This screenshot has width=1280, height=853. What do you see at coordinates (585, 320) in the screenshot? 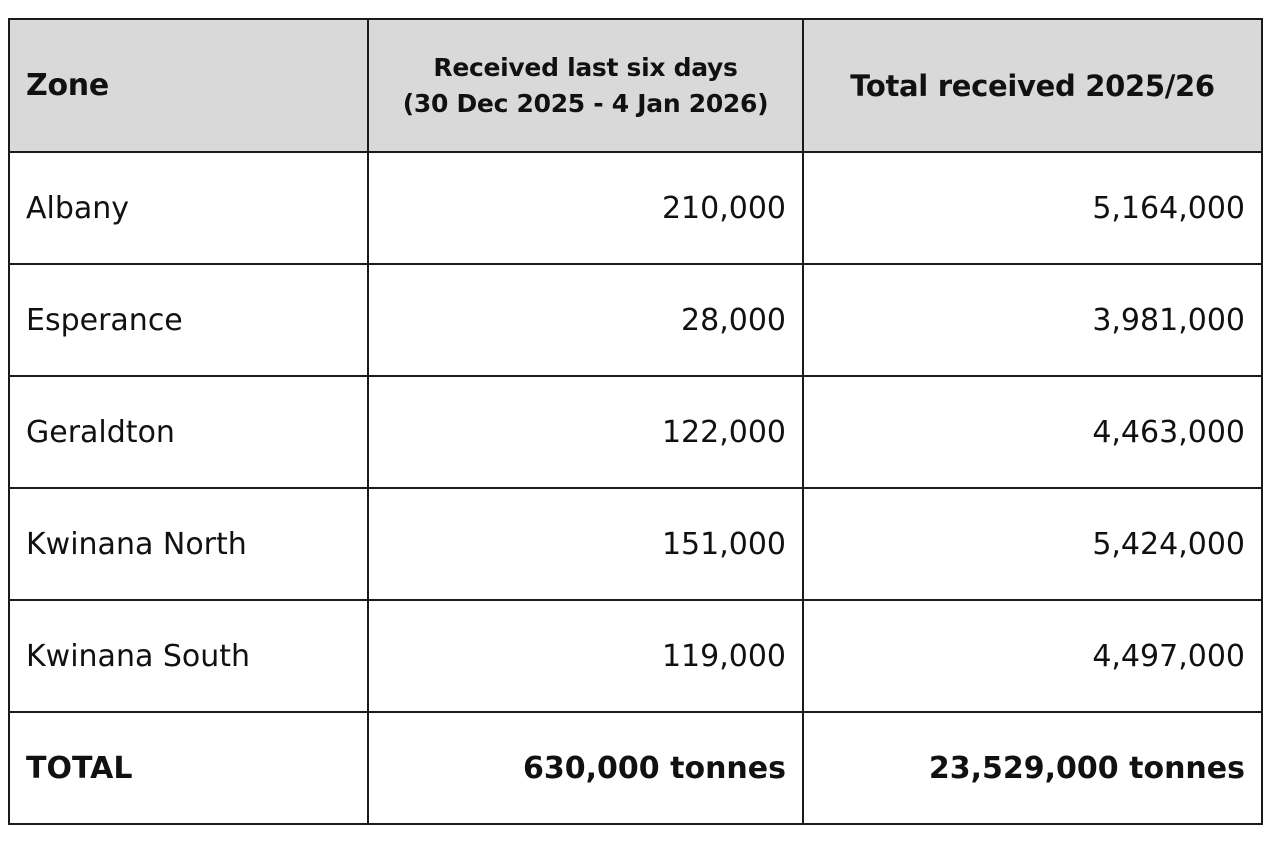
I see `last-six-days-cell: 28,000` at bounding box center [585, 320].